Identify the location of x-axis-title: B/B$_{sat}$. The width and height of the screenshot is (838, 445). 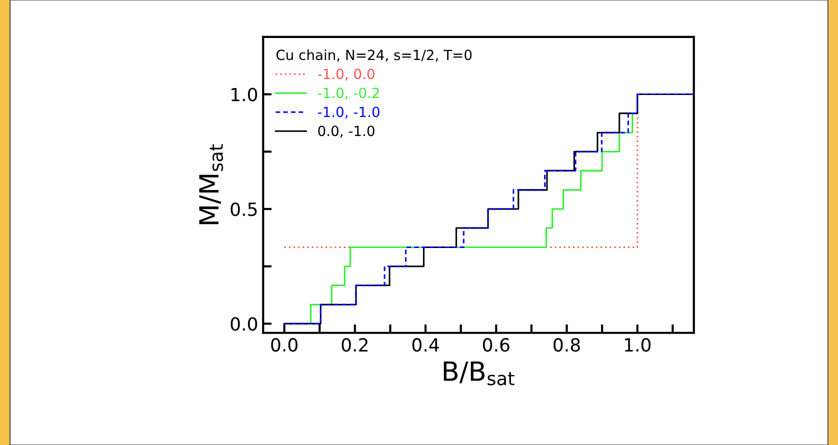
(479, 374).